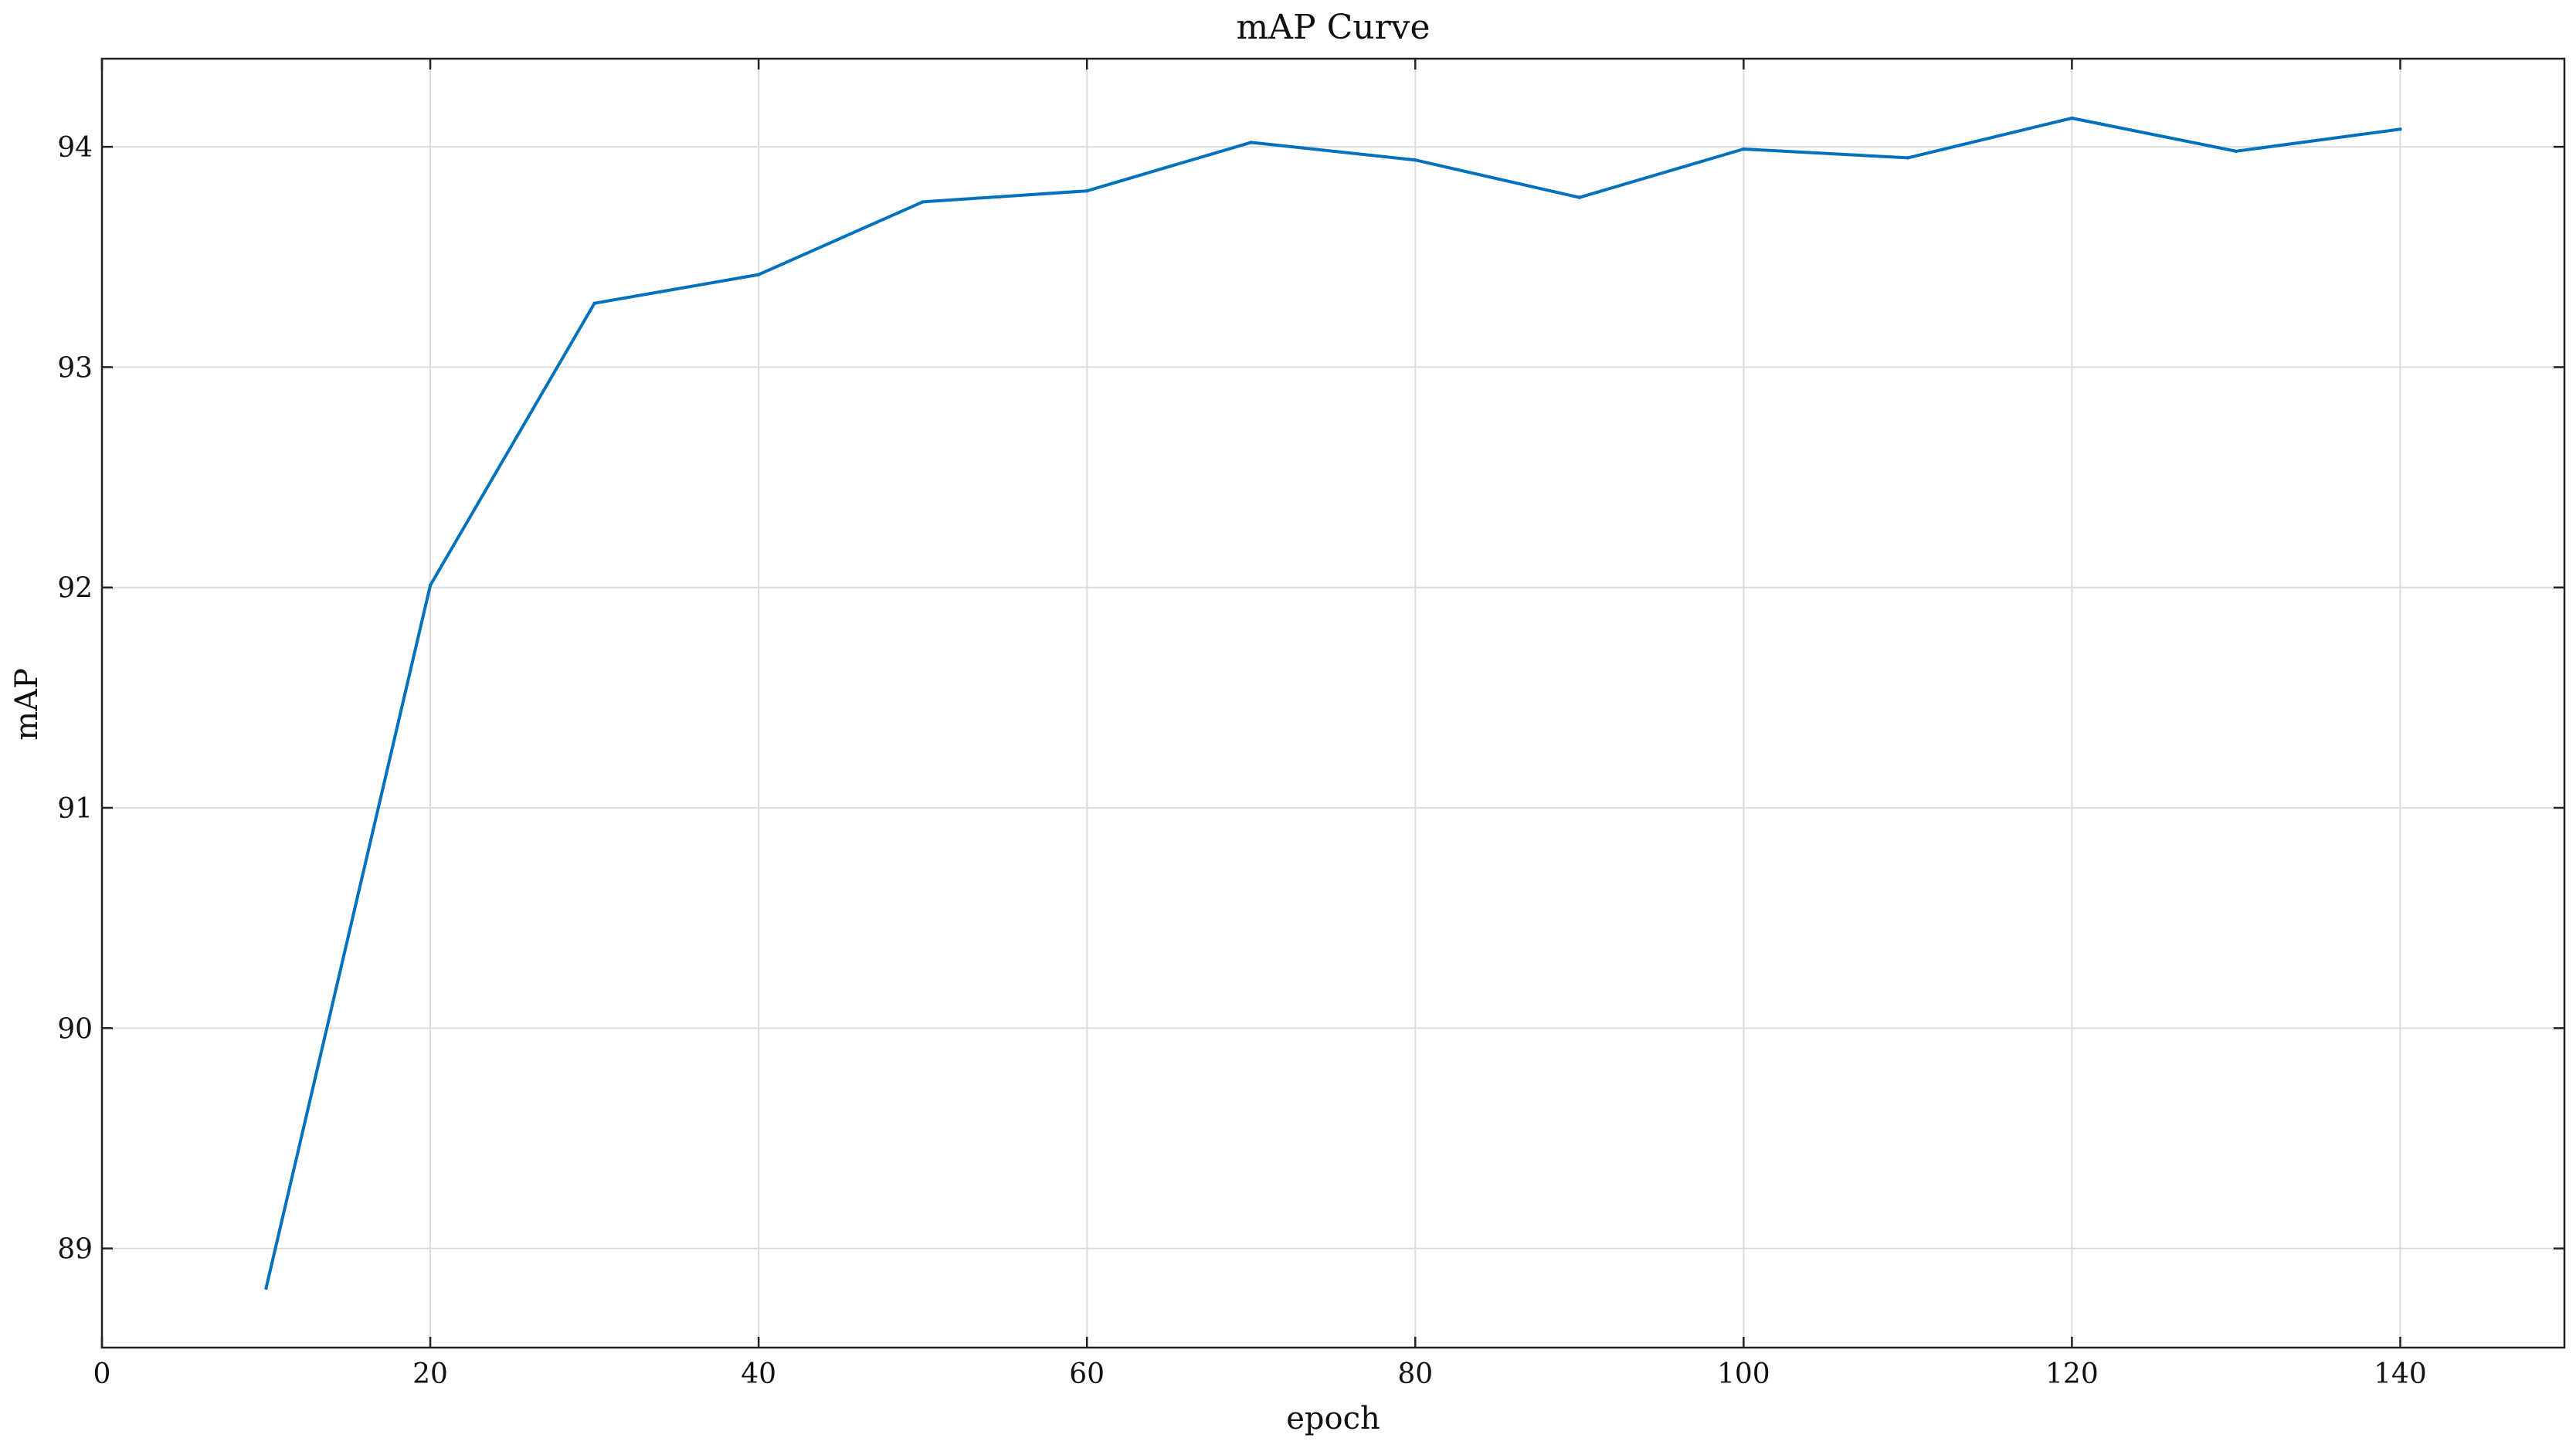 This screenshot has height=1448, width=2576. I want to click on x-tick-label: 0, so click(102, 1374).